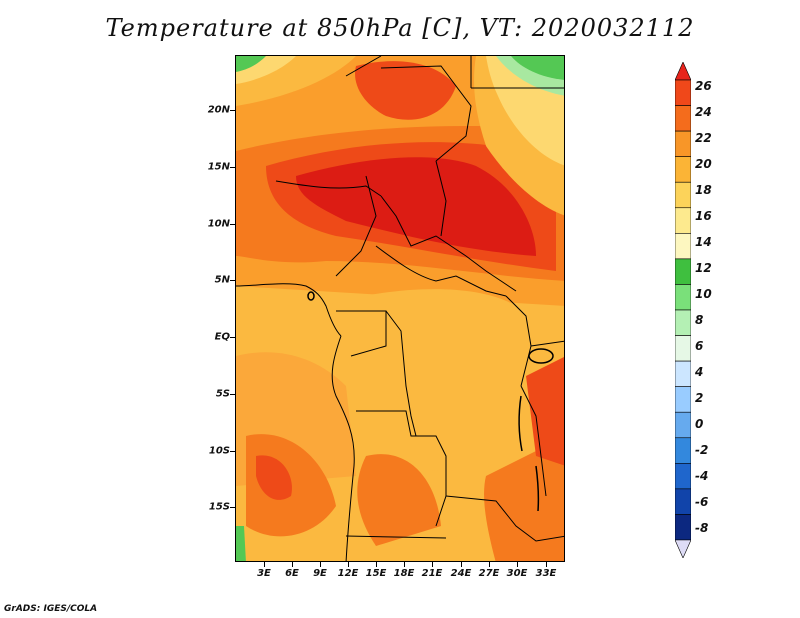 Image resolution: width=800 pixels, height=618 pixels. What do you see at coordinates (537, 488) in the screenshot?
I see `lake-malawi` at bounding box center [537, 488].